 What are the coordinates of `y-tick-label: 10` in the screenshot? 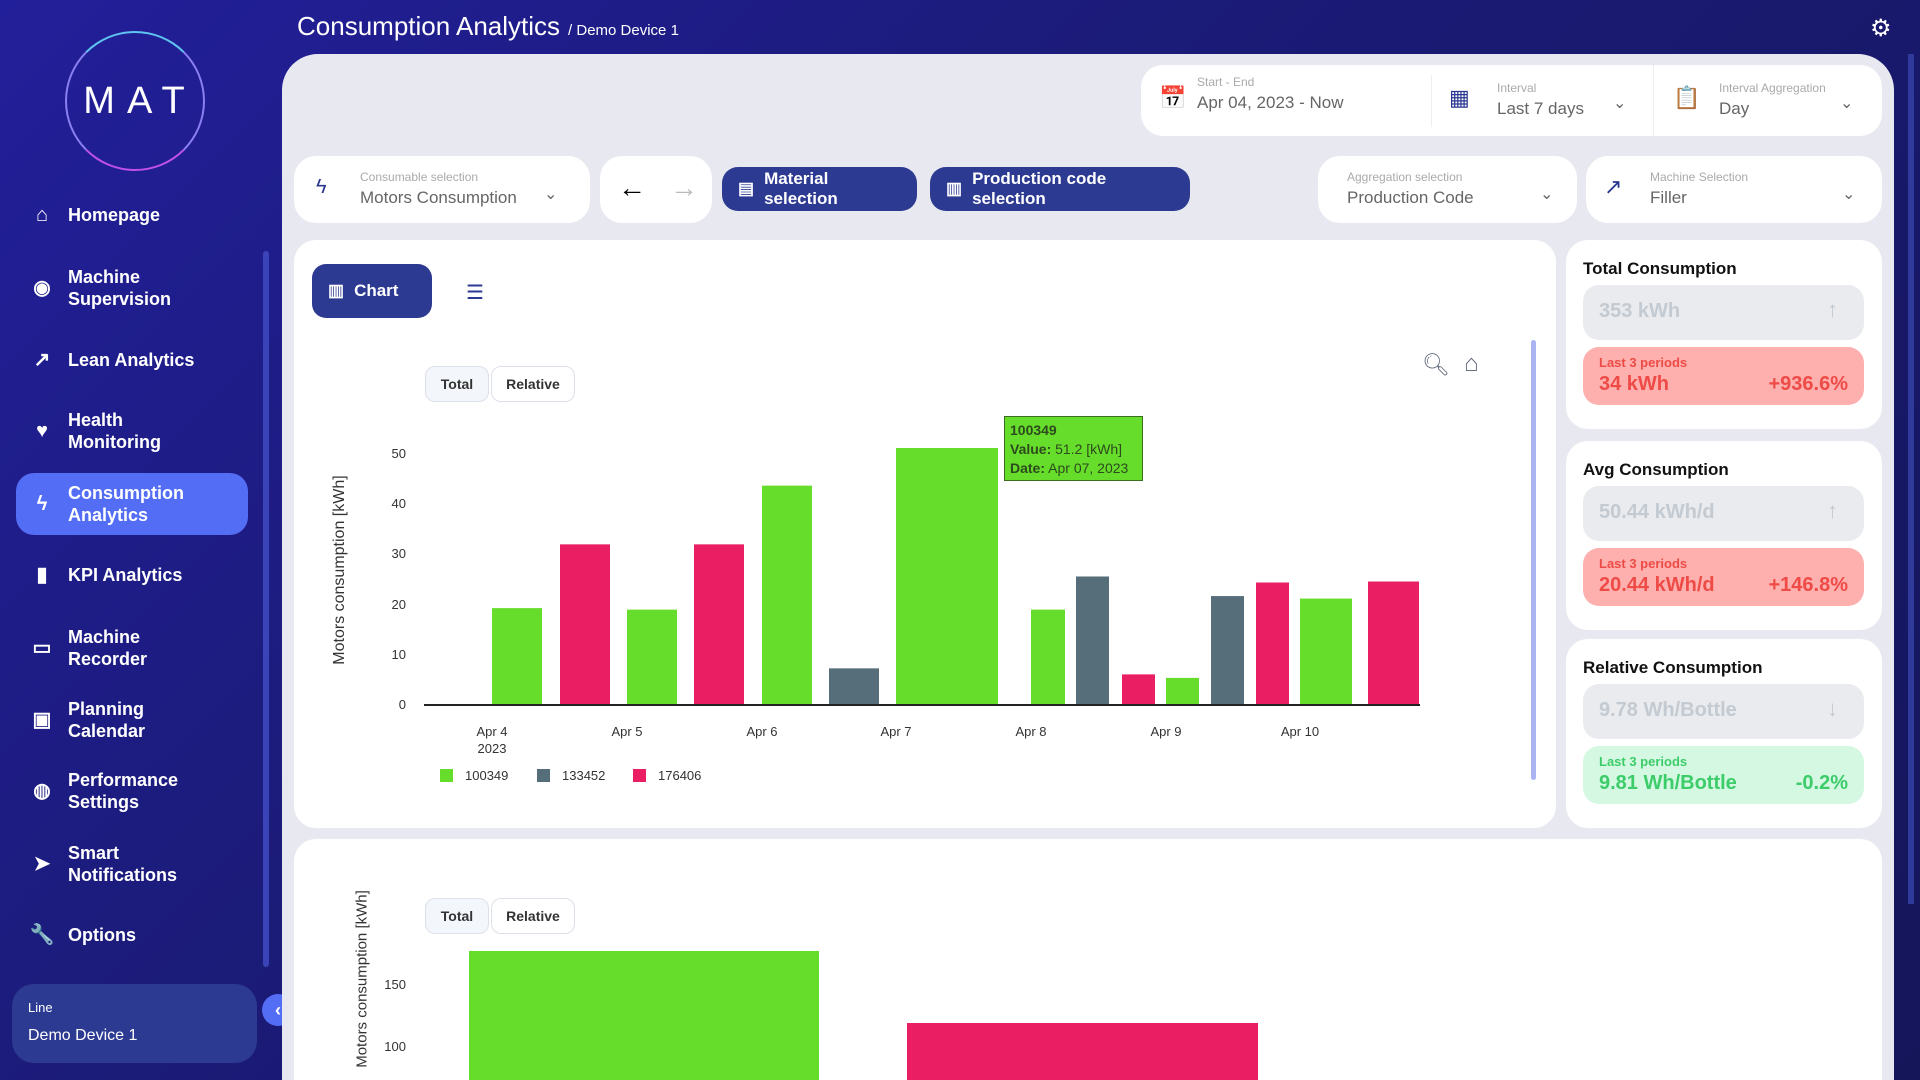 It's located at (398, 654).